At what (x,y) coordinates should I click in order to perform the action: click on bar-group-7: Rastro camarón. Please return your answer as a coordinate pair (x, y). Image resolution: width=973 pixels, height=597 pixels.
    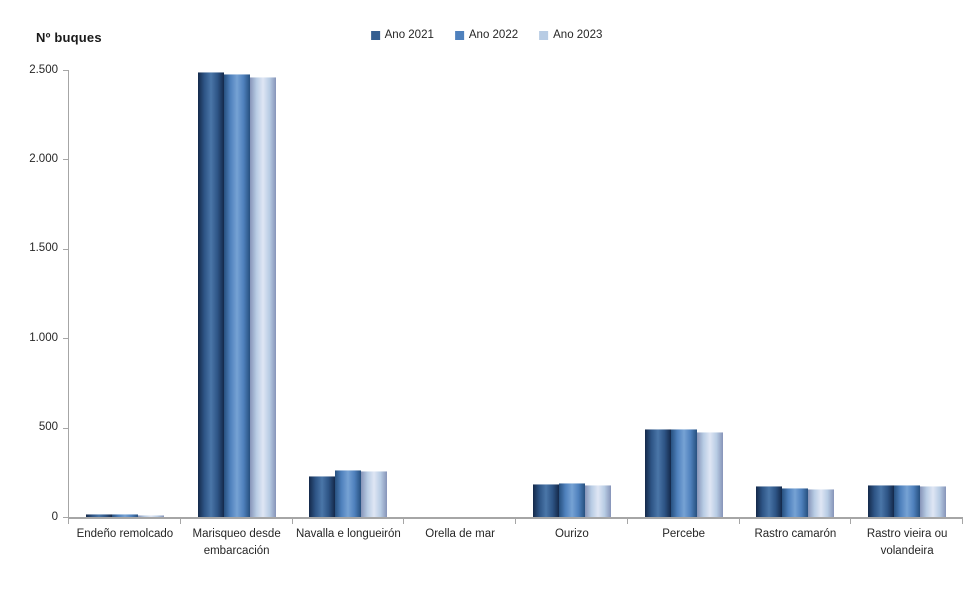
    Looking at the image, I should click on (796, 305).